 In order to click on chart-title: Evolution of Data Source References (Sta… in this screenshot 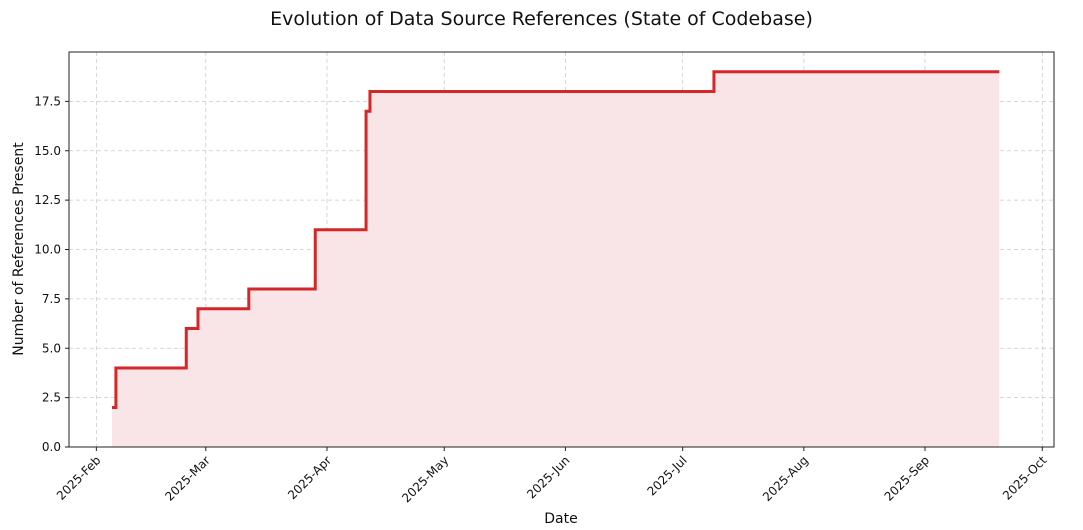, I will do `click(541, 19)`.